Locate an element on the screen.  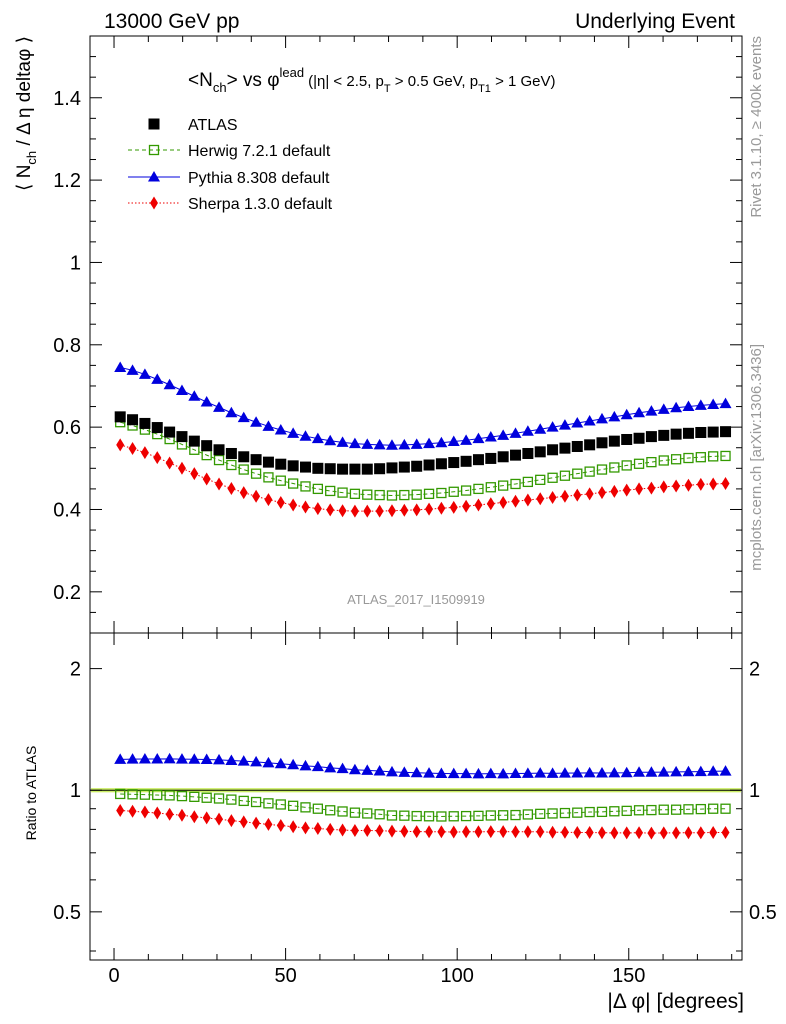
legend-item: Herwig 7.2.1 default is located at coordinates (229, 151).